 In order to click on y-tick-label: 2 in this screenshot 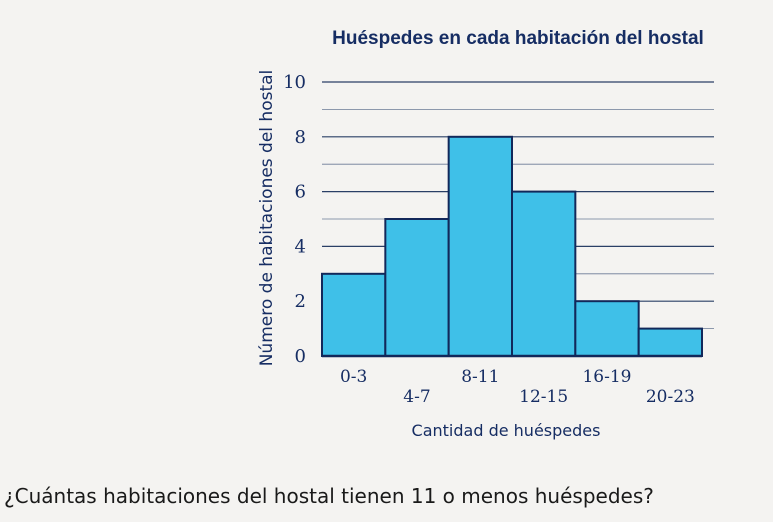, I will do `click(300, 301)`.